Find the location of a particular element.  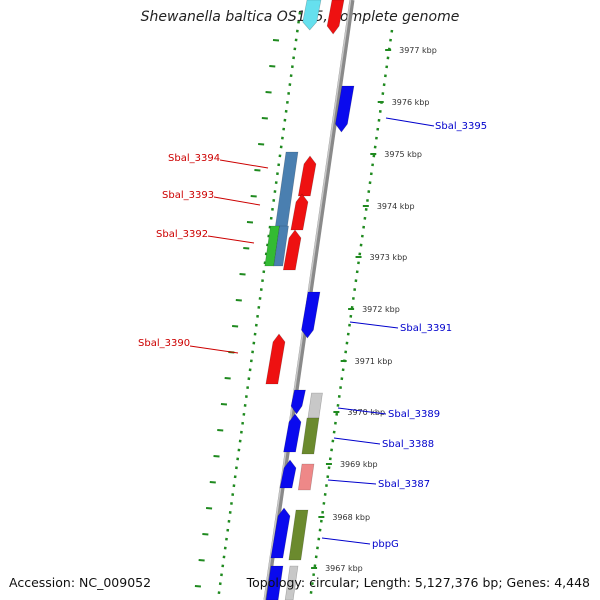

tick-label: 3970 kbp is located at coordinates (366, 412).